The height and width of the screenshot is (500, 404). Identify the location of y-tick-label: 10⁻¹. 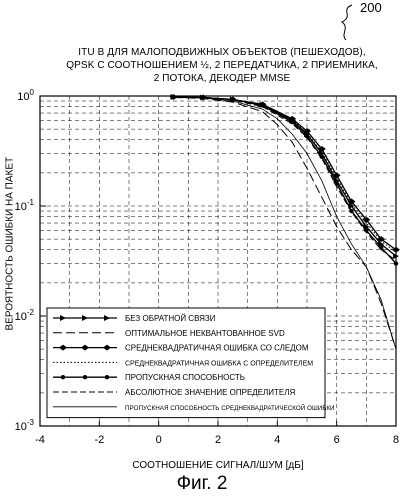
(25, 205).